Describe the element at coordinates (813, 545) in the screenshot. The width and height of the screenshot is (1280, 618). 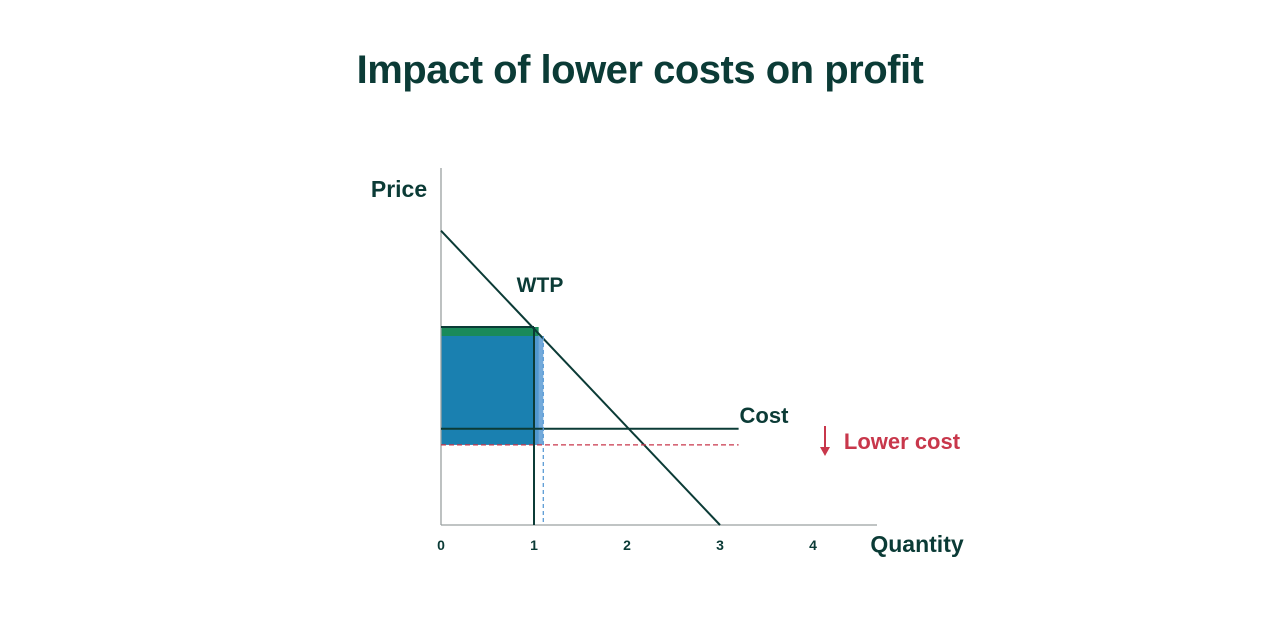
I see `x-tick-label: 4` at that location.